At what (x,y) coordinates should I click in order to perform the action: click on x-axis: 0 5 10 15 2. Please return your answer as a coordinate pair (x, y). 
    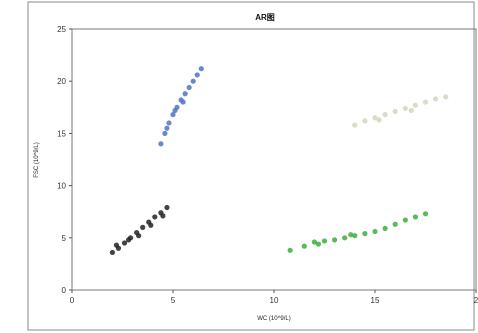
    Looking at the image, I should click on (274, 297).